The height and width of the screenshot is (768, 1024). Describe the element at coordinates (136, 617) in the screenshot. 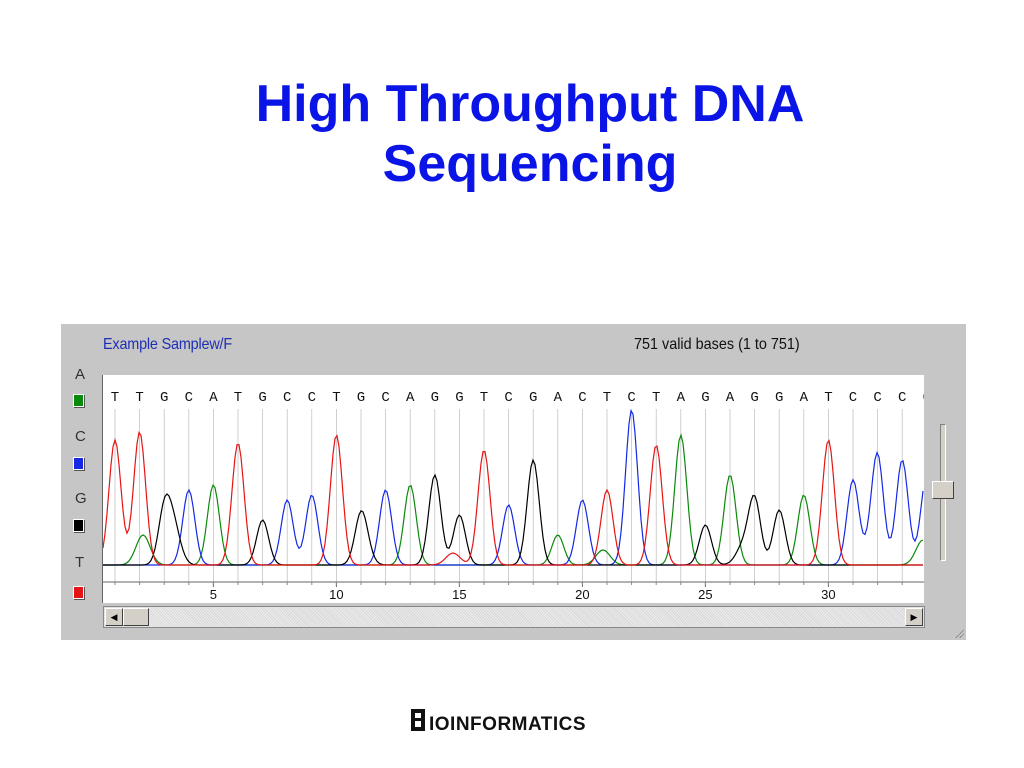

I see `scroll-thumb` at that location.